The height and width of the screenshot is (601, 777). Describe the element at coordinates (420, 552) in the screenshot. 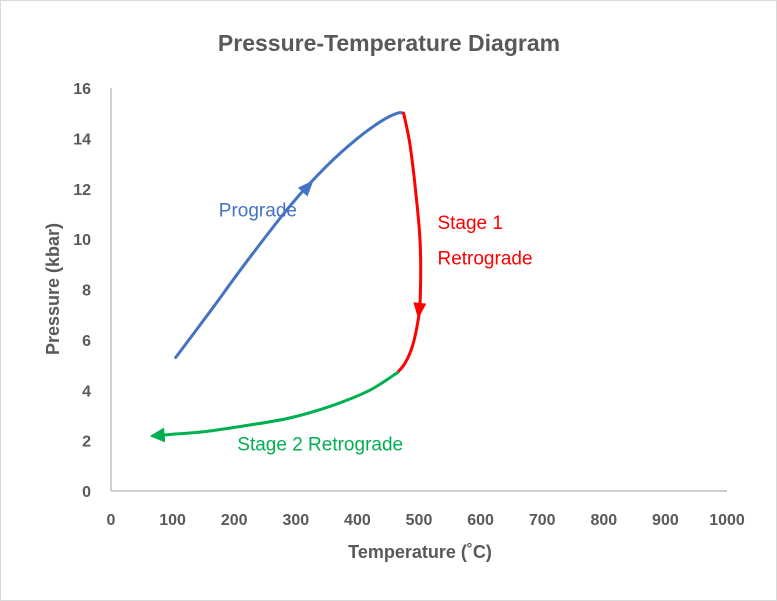

I see `x-axis-title: Temperature (˚C)` at that location.